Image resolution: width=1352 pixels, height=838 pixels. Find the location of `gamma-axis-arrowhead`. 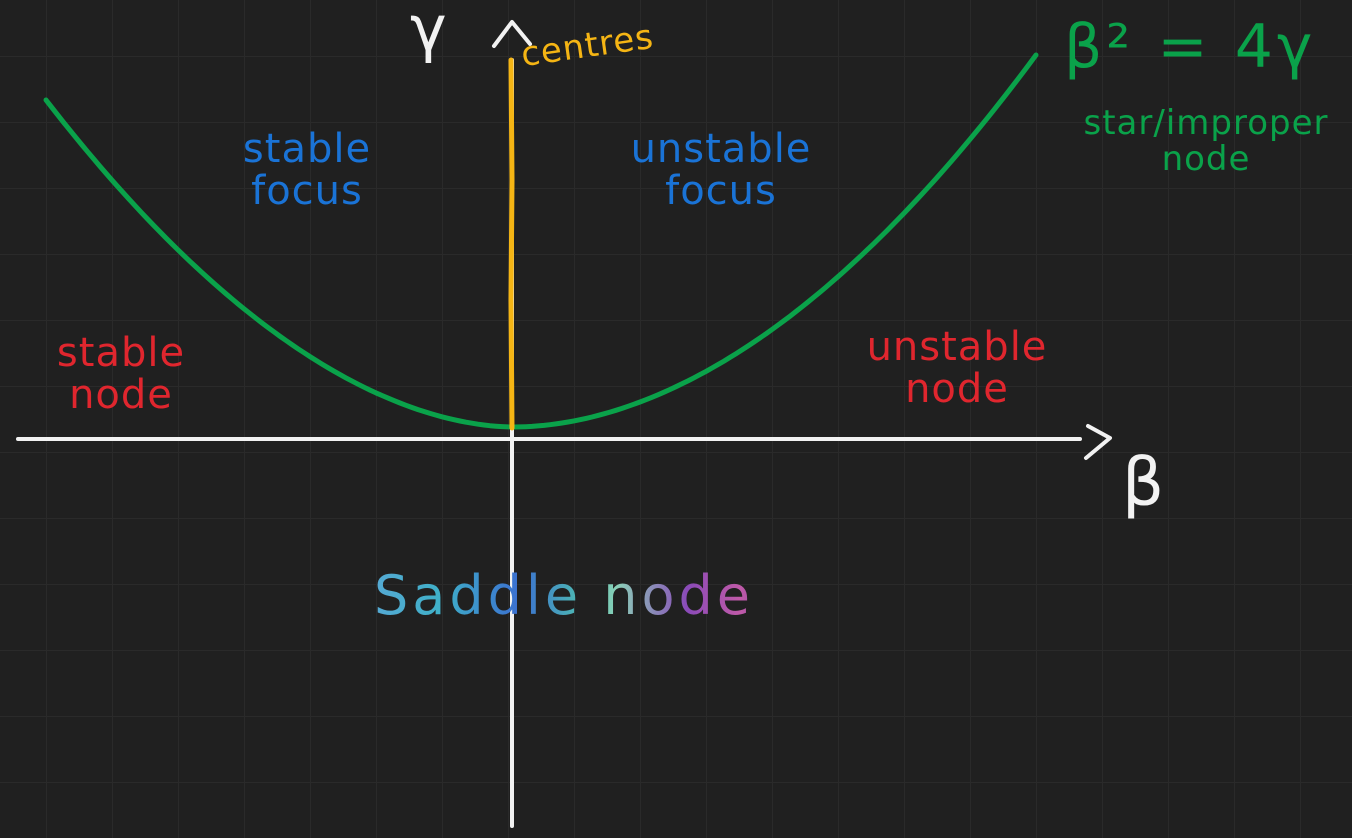

gamma-axis-arrowhead is located at coordinates (512, 34).